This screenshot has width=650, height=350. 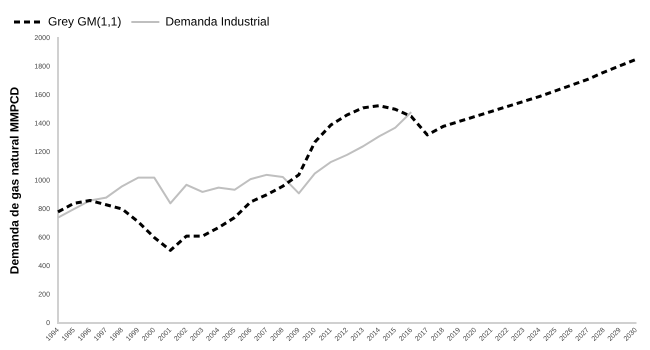 What do you see at coordinates (15, 180) in the screenshot?
I see `y-axis-title: Demanda de gas natural MMPCD` at bounding box center [15, 180].